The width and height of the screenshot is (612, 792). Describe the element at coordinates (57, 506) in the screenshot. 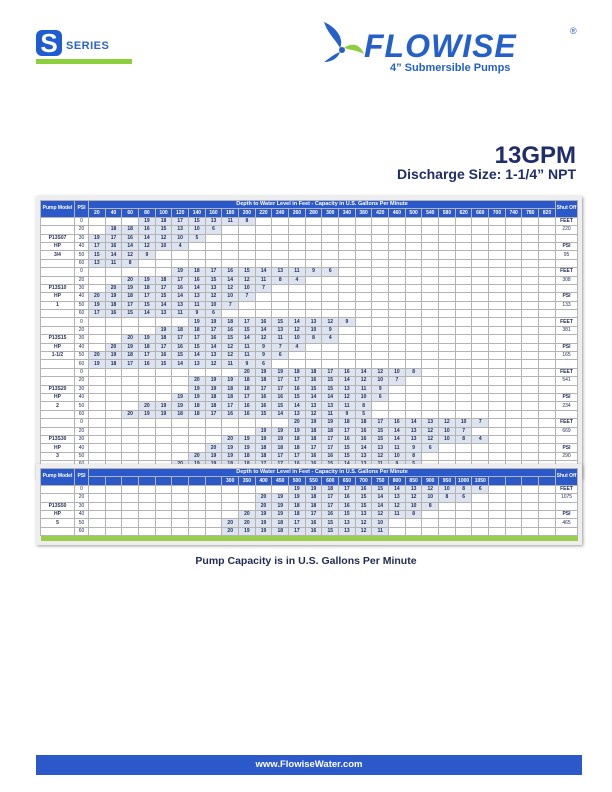

I see `pump-model-cell: P13S50` at that location.